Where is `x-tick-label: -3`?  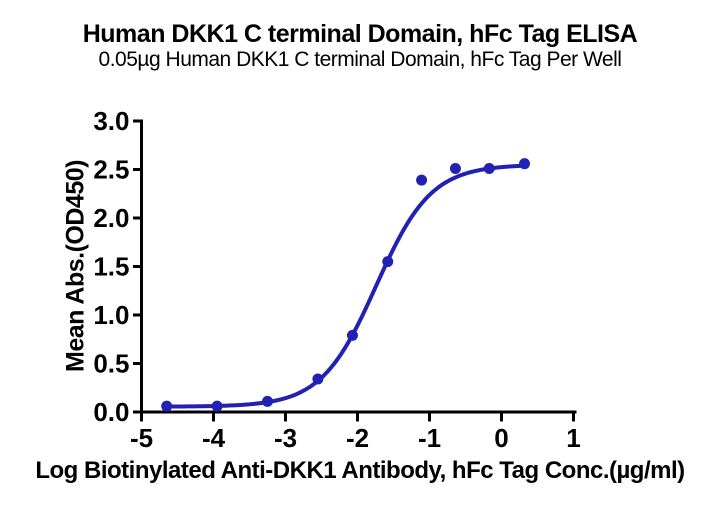 x-tick-label: -3 is located at coordinates (285, 438).